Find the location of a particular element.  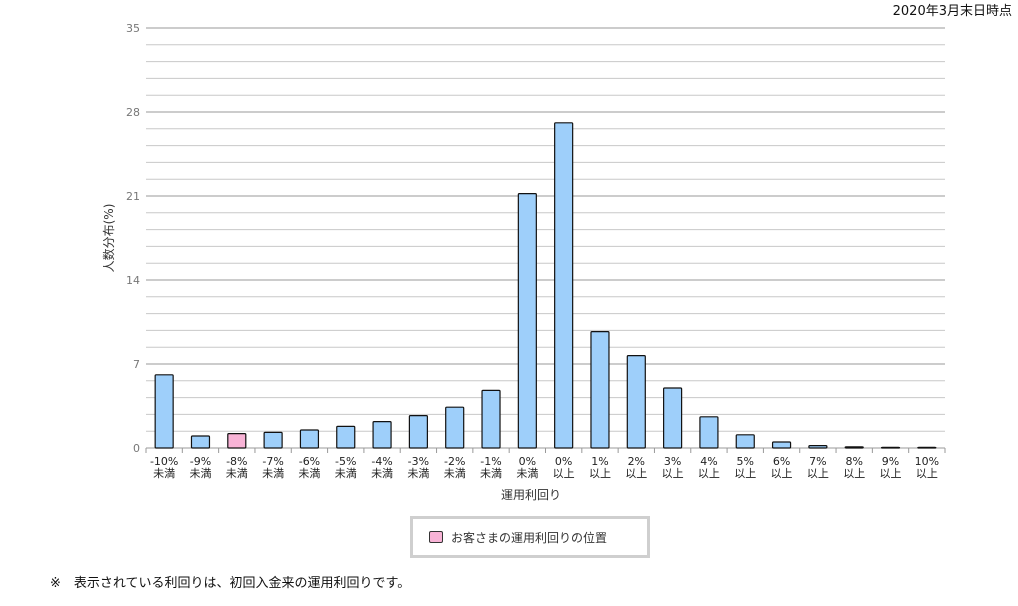

x-tick-label: -6% is located at coordinates (309, 461).